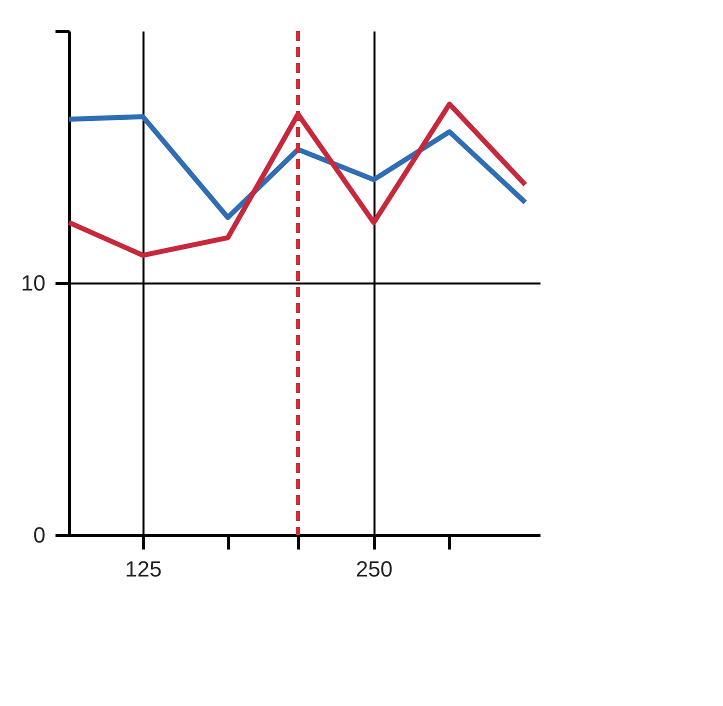 Image resolution: width=723 pixels, height=706 pixels. Describe the element at coordinates (374, 569) in the screenshot. I see `x-tick-label: 250` at that location.